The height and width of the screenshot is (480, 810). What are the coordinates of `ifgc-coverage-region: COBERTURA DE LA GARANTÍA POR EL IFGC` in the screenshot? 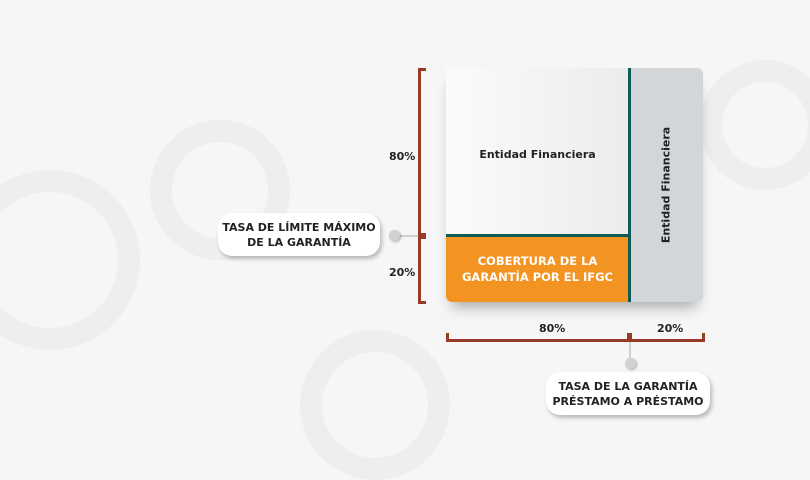 It's located at (537, 269).